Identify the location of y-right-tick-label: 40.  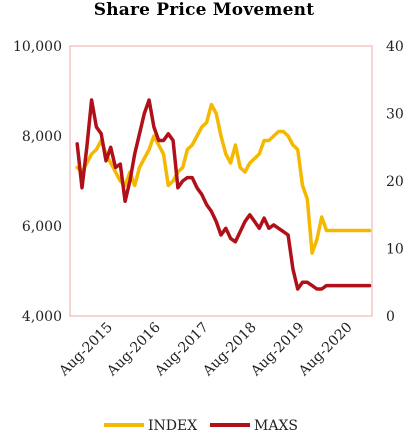
(395, 47).